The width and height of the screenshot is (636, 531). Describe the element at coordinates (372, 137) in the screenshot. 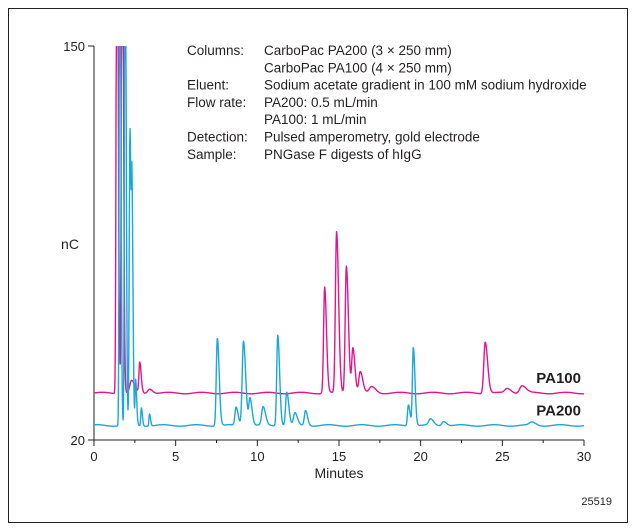

I see `annotation-value: Pulsed amperometry, gold electrode` at that location.